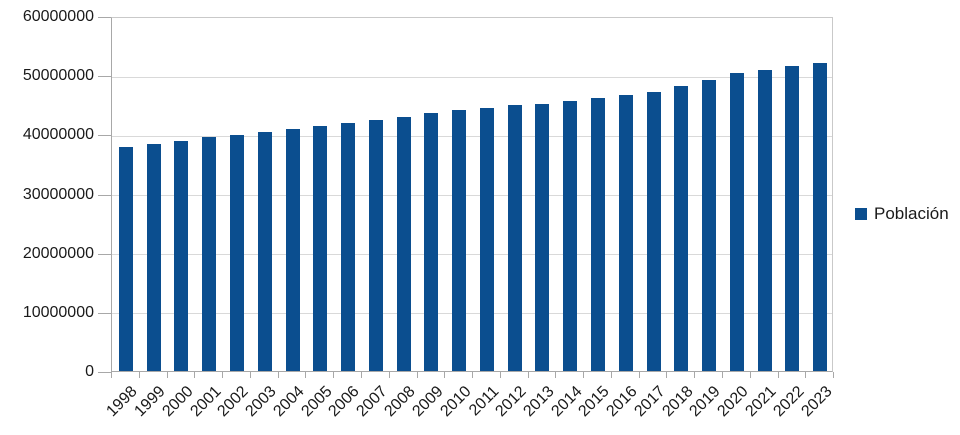 Image resolution: width=960 pixels, height=435 pixels. What do you see at coordinates (89, 371) in the screenshot?
I see `y-axis-label: 0` at bounding box center [89, 371].